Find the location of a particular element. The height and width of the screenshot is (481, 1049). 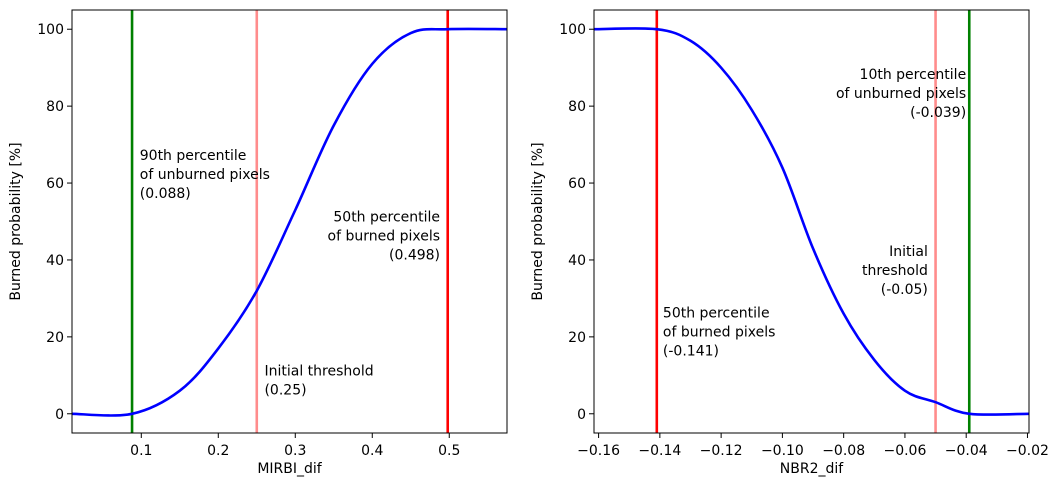

x-tick-label: 0.2 is located at coordinates (218, 451).